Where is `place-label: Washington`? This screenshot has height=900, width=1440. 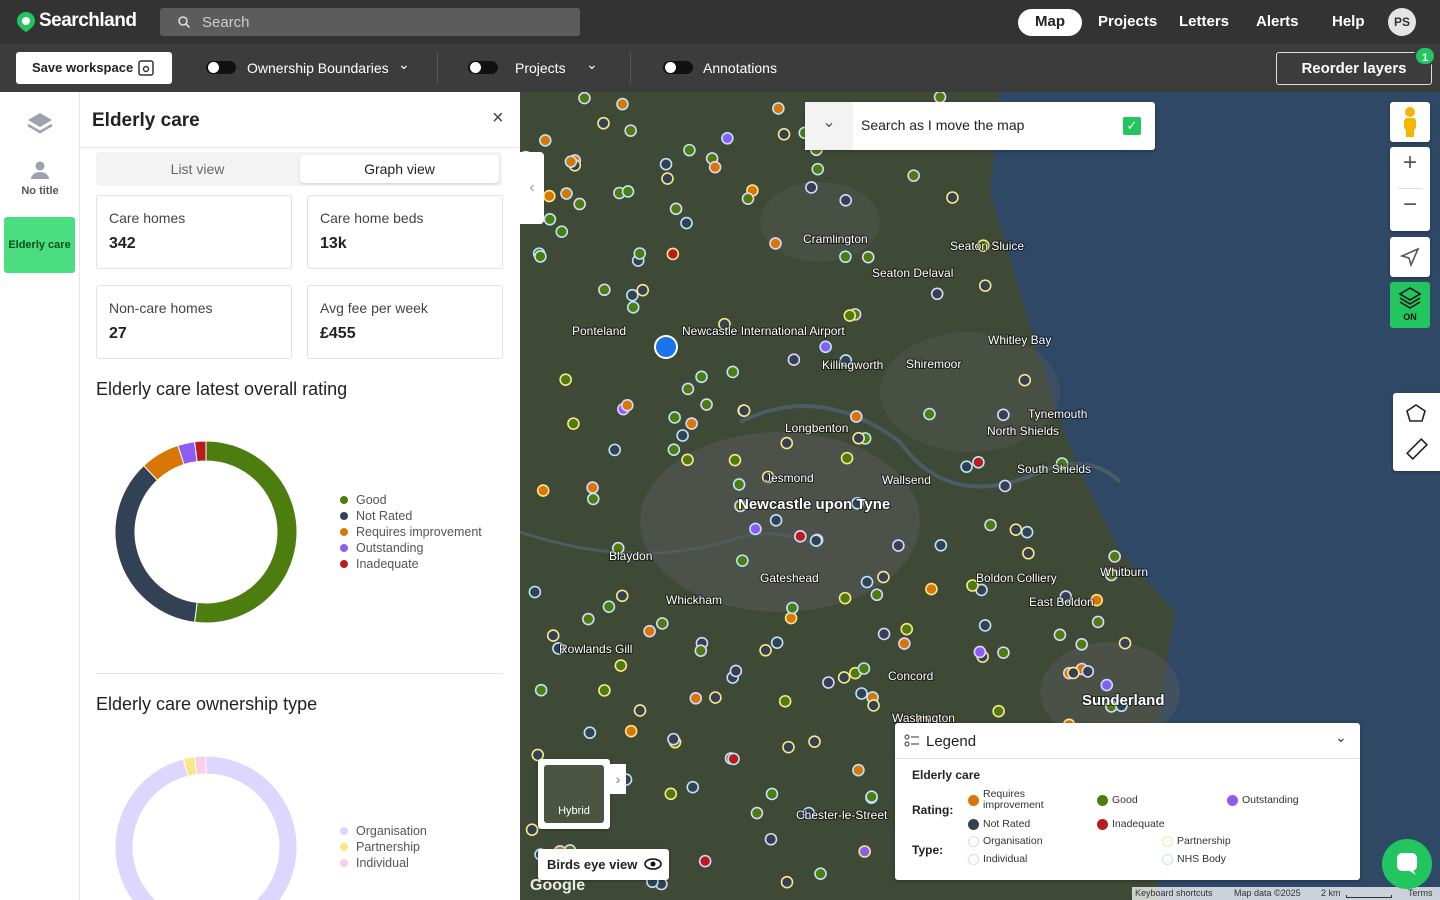 place-label: Washington is located at coordinates (923, 718).